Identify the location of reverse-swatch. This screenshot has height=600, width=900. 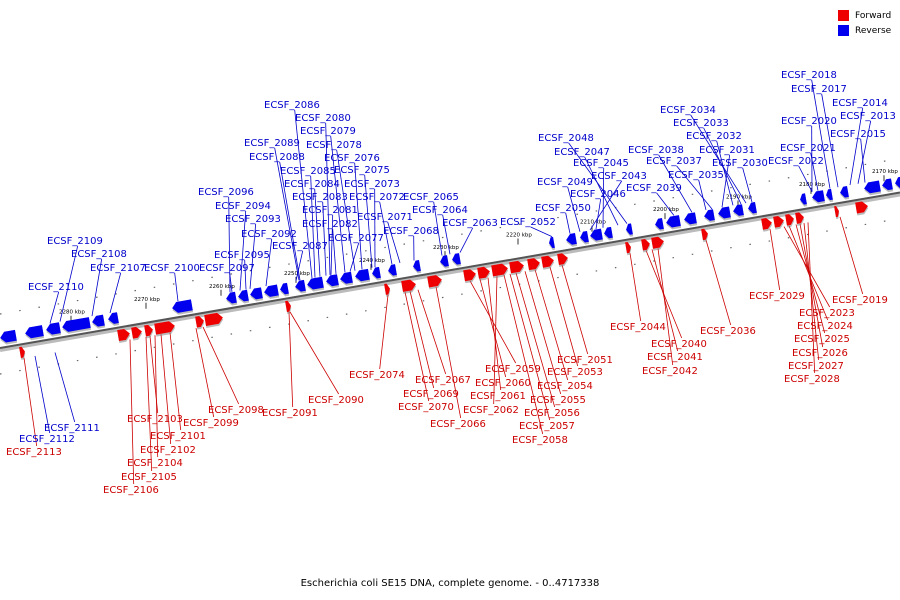
(843, 30).